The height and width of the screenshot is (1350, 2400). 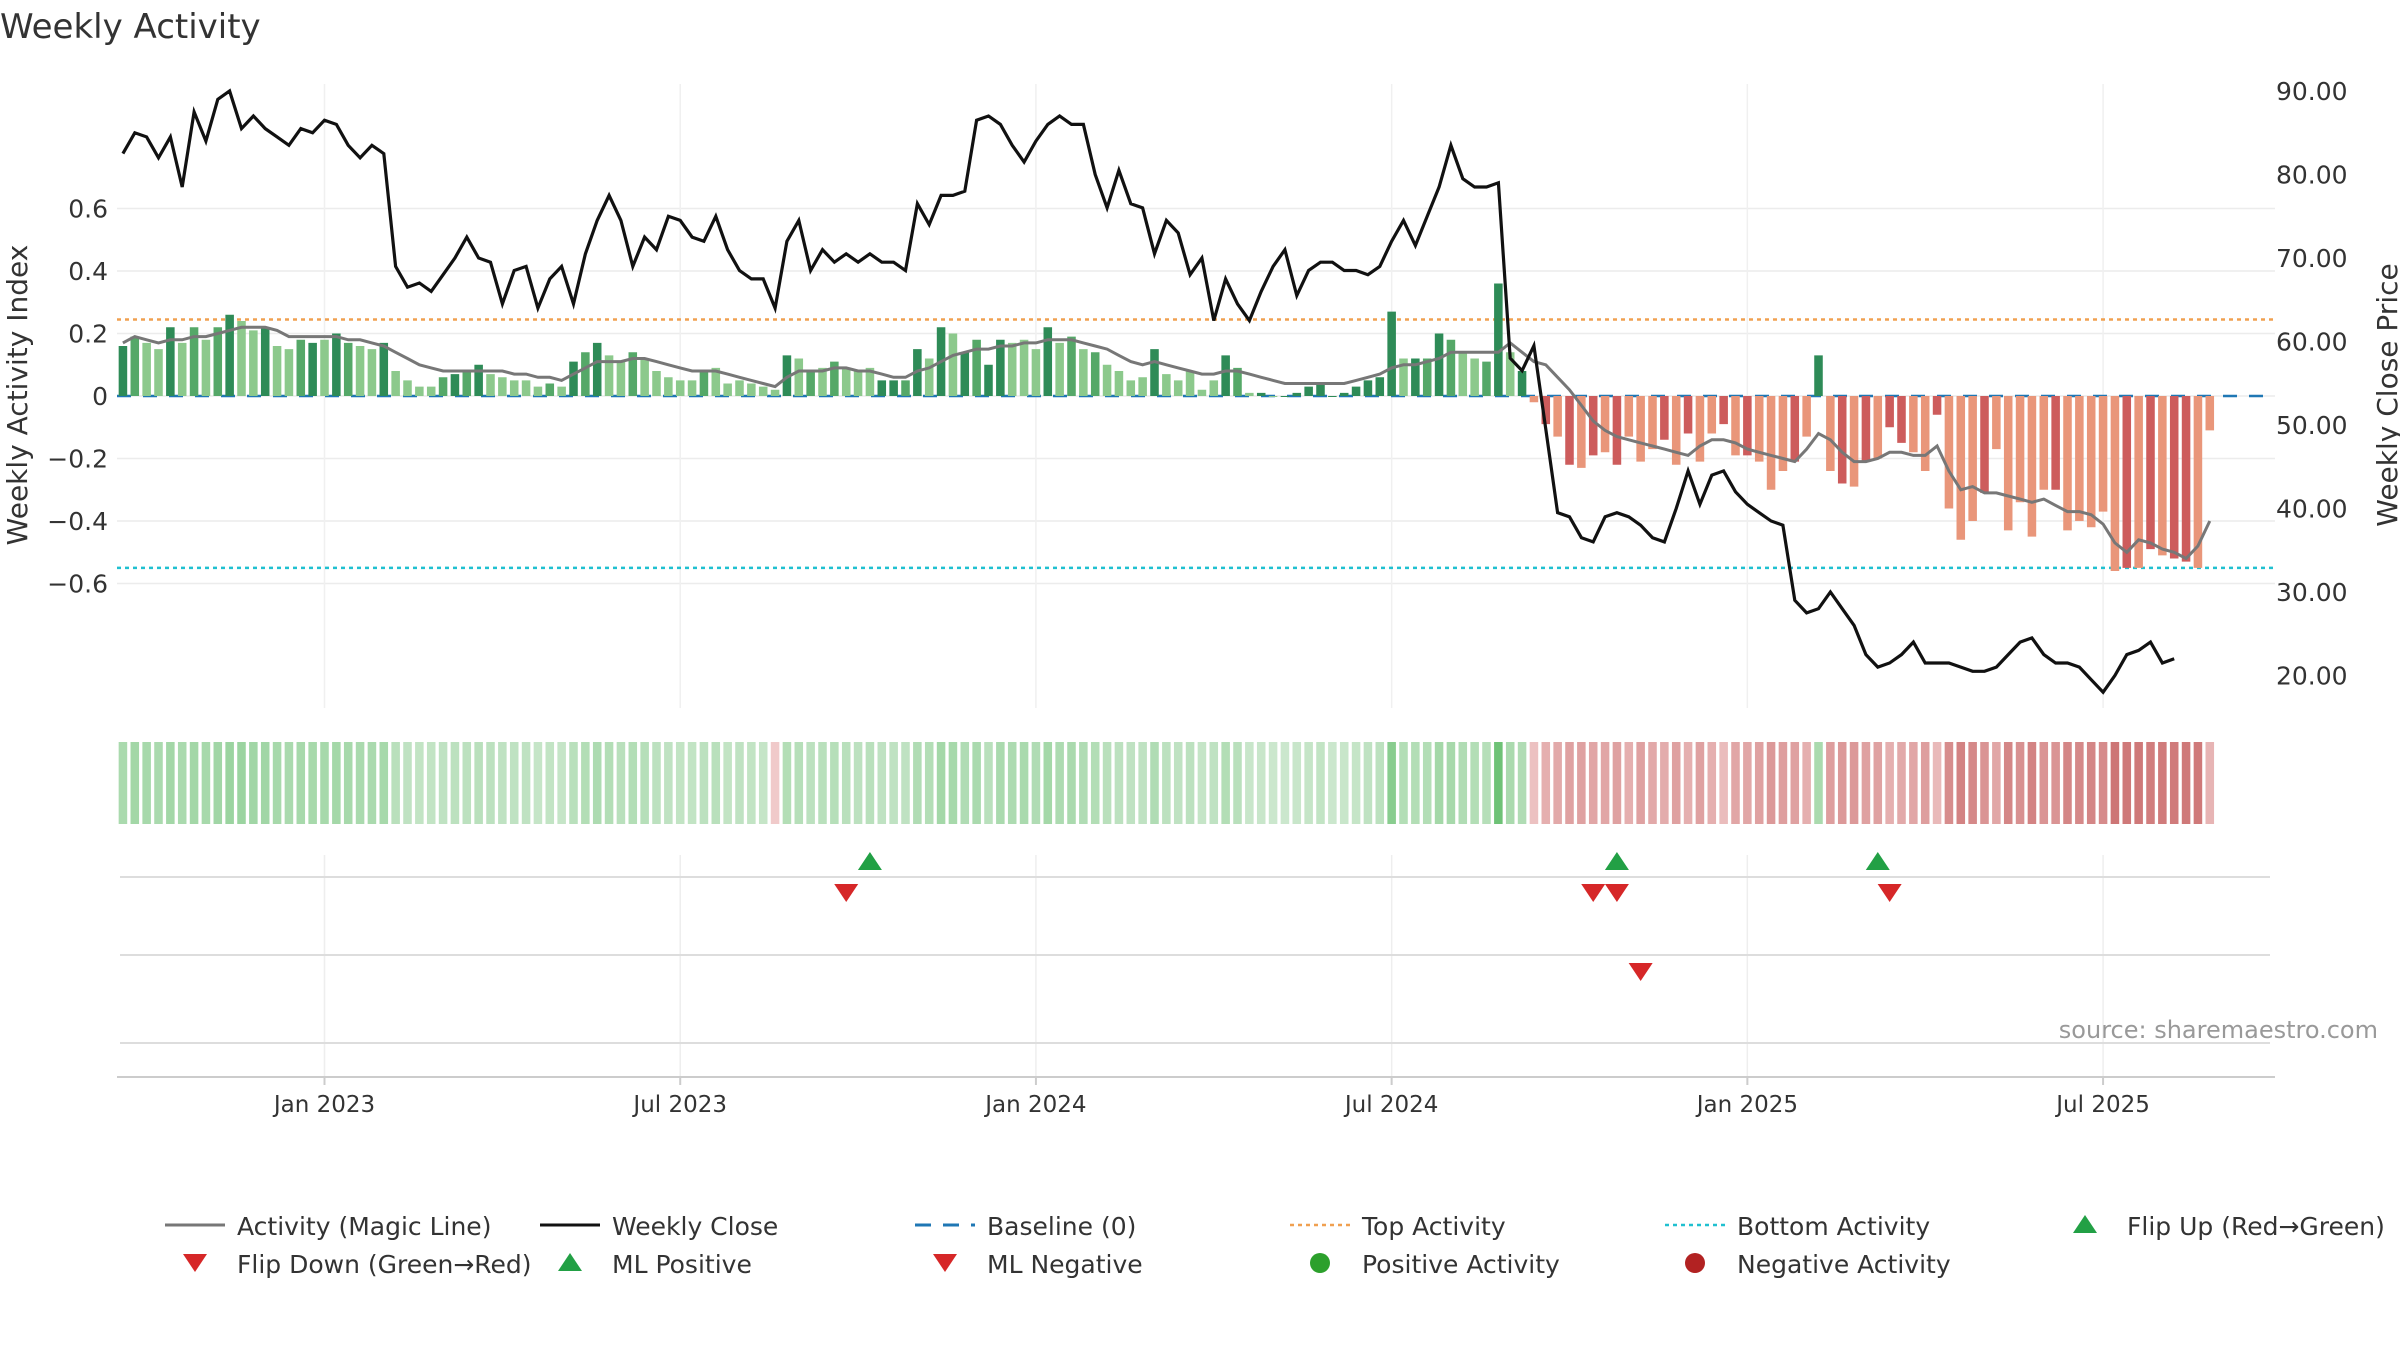 I want to click on legend-label: Activity (Magic Line), so click(x=364, y=1226).